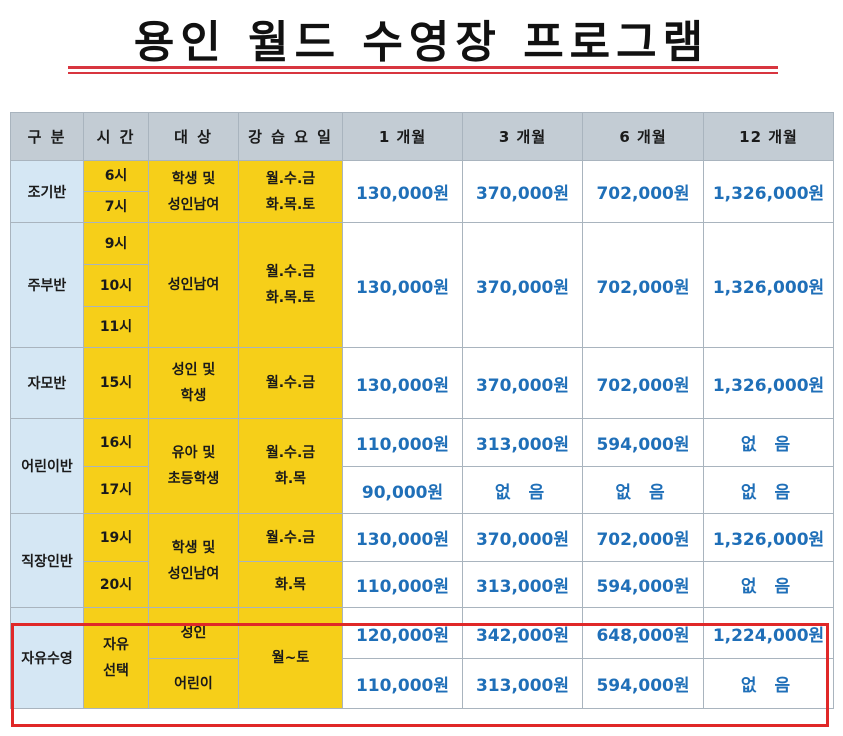 The image size is (843, 736). I want to click on header-6-months: 6 개월, so click(643, 136).